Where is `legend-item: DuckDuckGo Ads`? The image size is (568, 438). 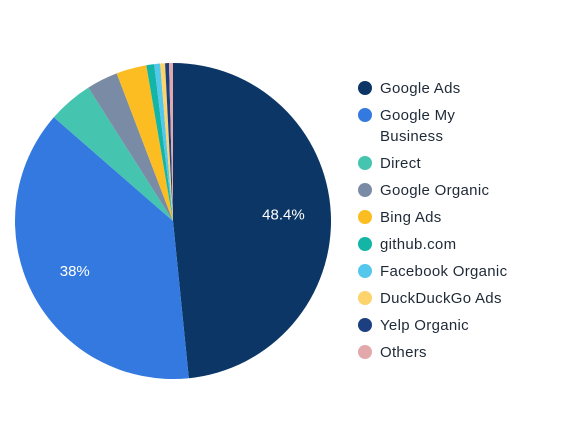
legend-item: DuckDuckGo Ads is located at coordinates (433, 298).